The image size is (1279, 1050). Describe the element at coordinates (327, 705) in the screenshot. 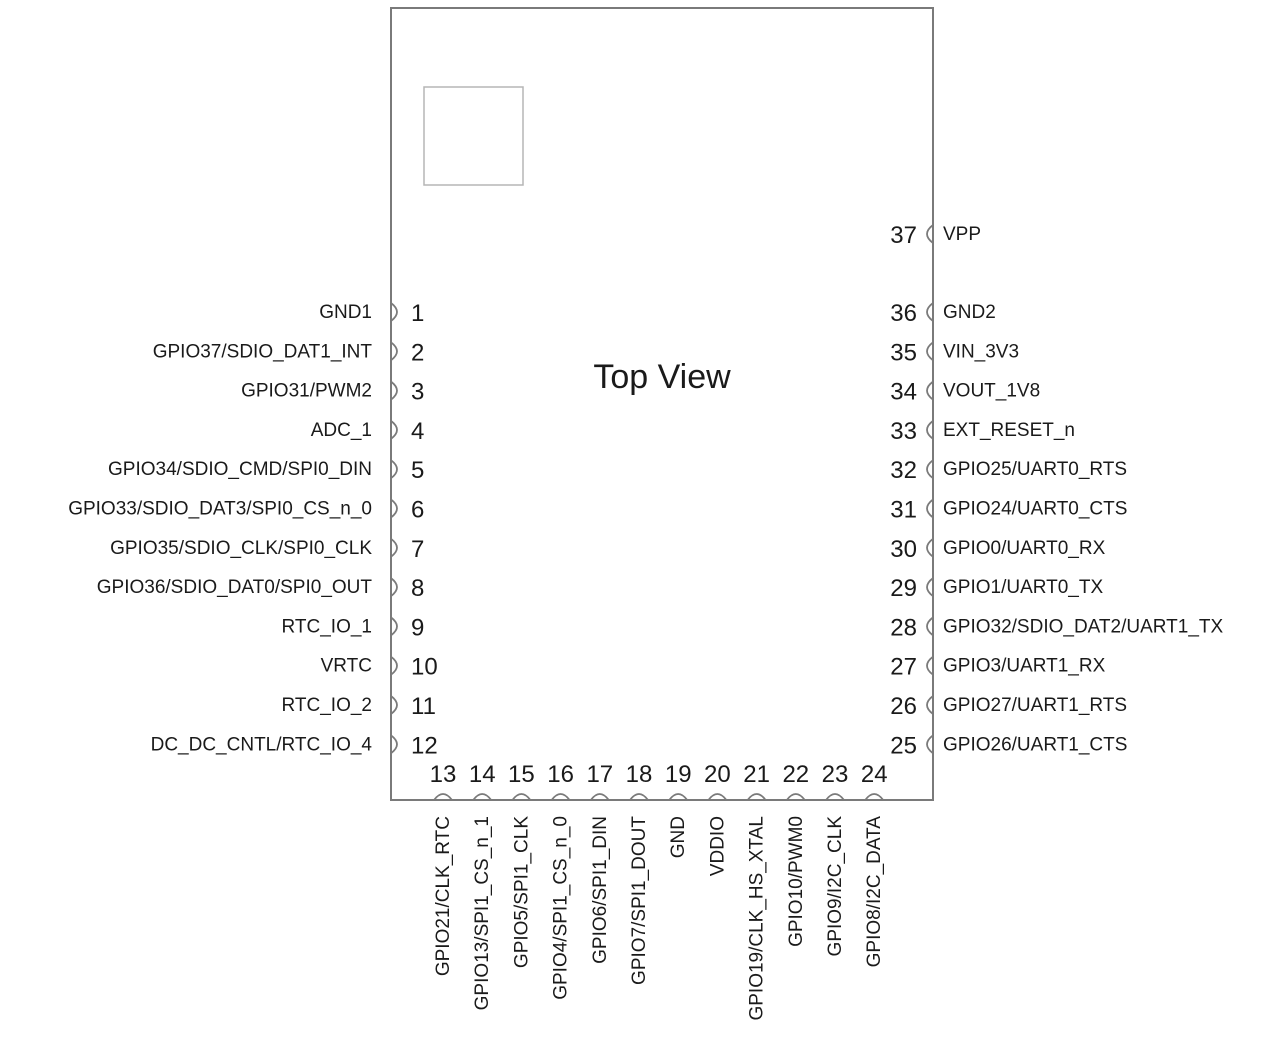

I see `pin-name: RTC_IO_2` at that location.